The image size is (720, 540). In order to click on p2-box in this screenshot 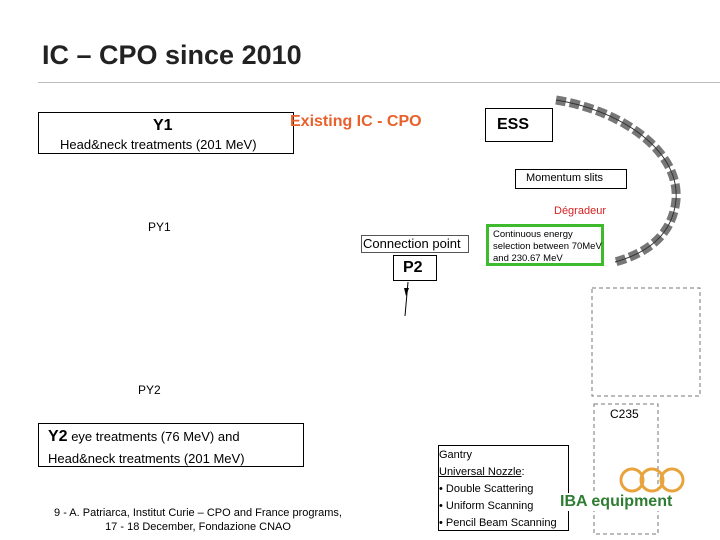, I will do `click(415, 268)`.